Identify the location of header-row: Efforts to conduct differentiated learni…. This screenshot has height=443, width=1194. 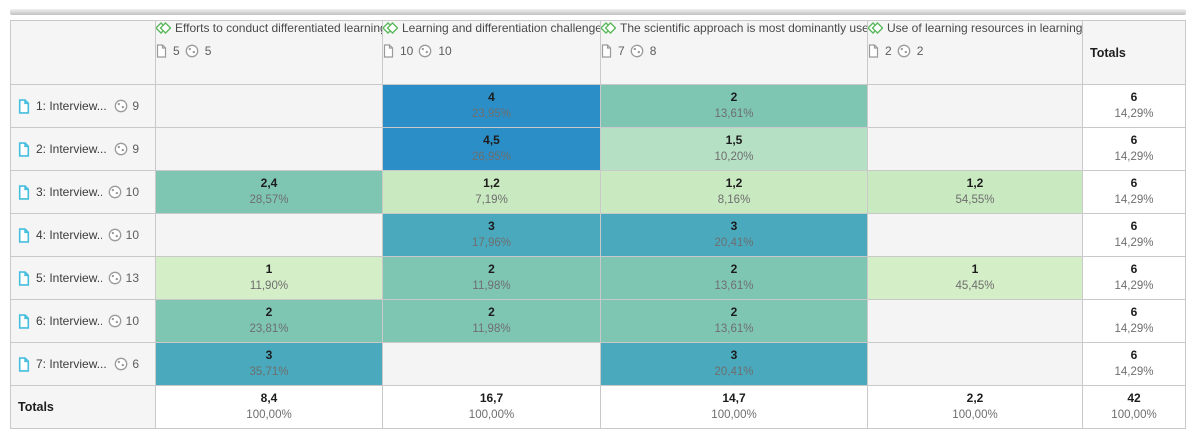
(598, 52).